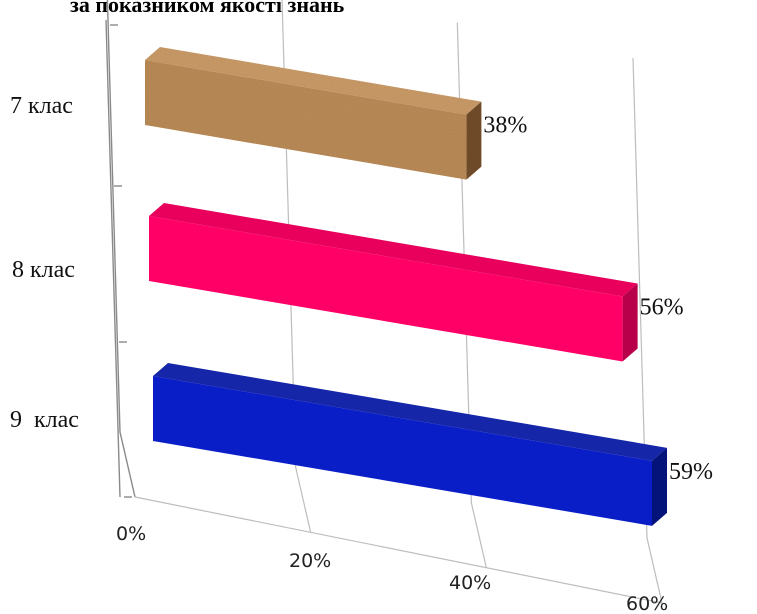  I want to click on value-label: 59%, so click(691, 472).